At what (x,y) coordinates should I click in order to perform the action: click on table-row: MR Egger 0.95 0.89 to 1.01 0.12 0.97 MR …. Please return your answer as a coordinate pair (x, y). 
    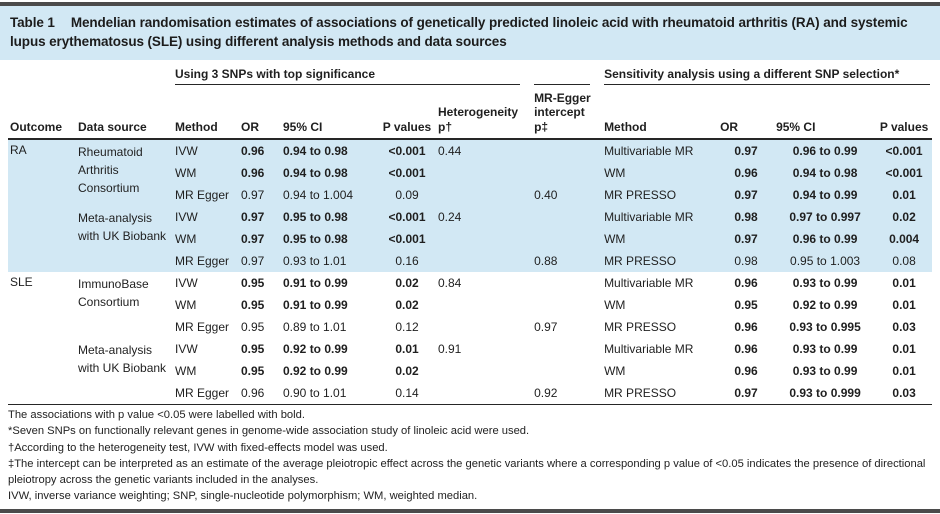
    Looking at the image, I should click on (470, 326).